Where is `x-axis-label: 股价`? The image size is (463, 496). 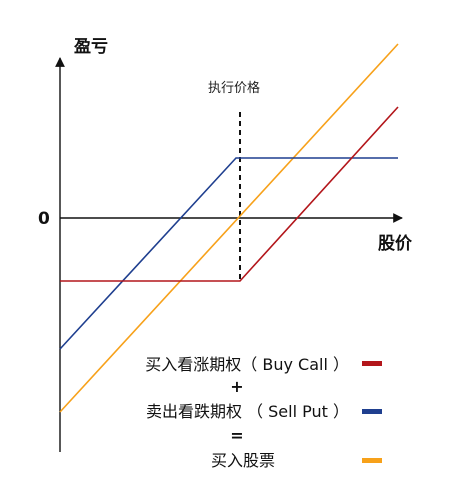
x-axis-label: 股价 is located at coordinates (395, 244).